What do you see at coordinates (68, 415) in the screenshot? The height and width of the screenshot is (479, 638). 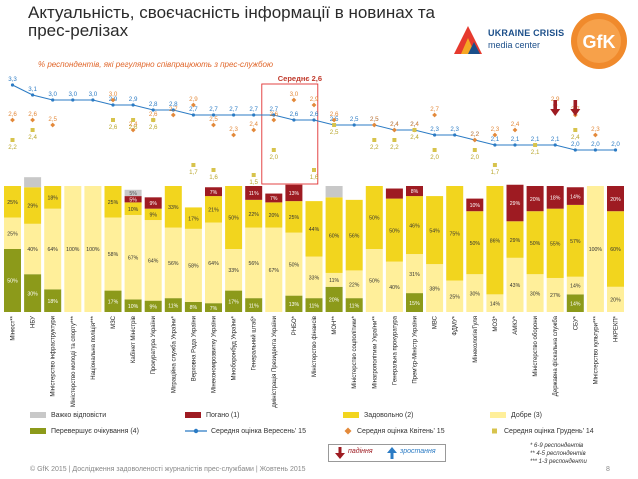 I see `legend-item-hard: Важко відповісти` at bounding box center [68, 415].